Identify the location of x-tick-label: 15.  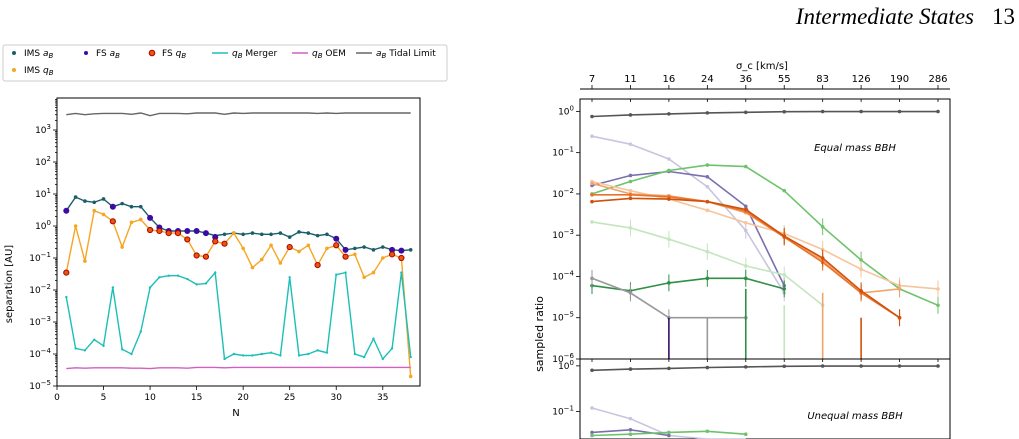
(196, 398).